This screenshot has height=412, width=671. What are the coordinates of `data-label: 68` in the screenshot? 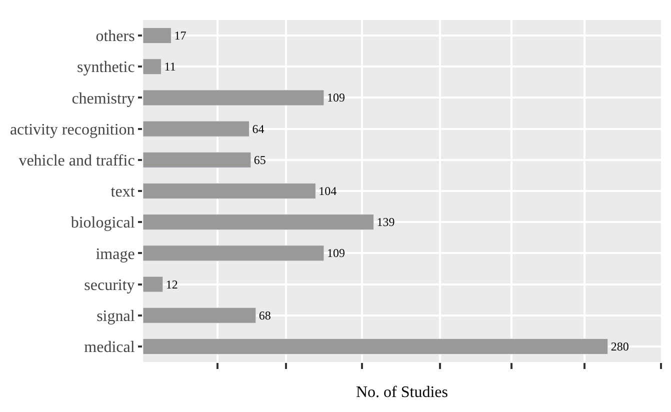 It's located at (264, 315).